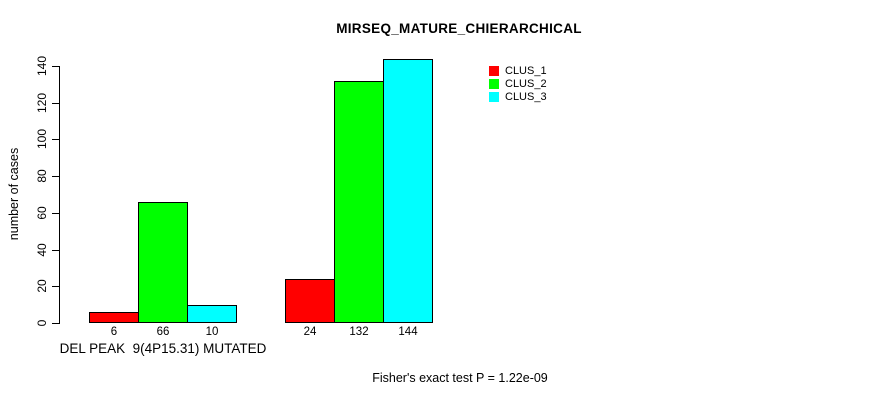  Describe the element at coordinates (59, 195) in the screenshot. I see `y-axis-line` at that location.